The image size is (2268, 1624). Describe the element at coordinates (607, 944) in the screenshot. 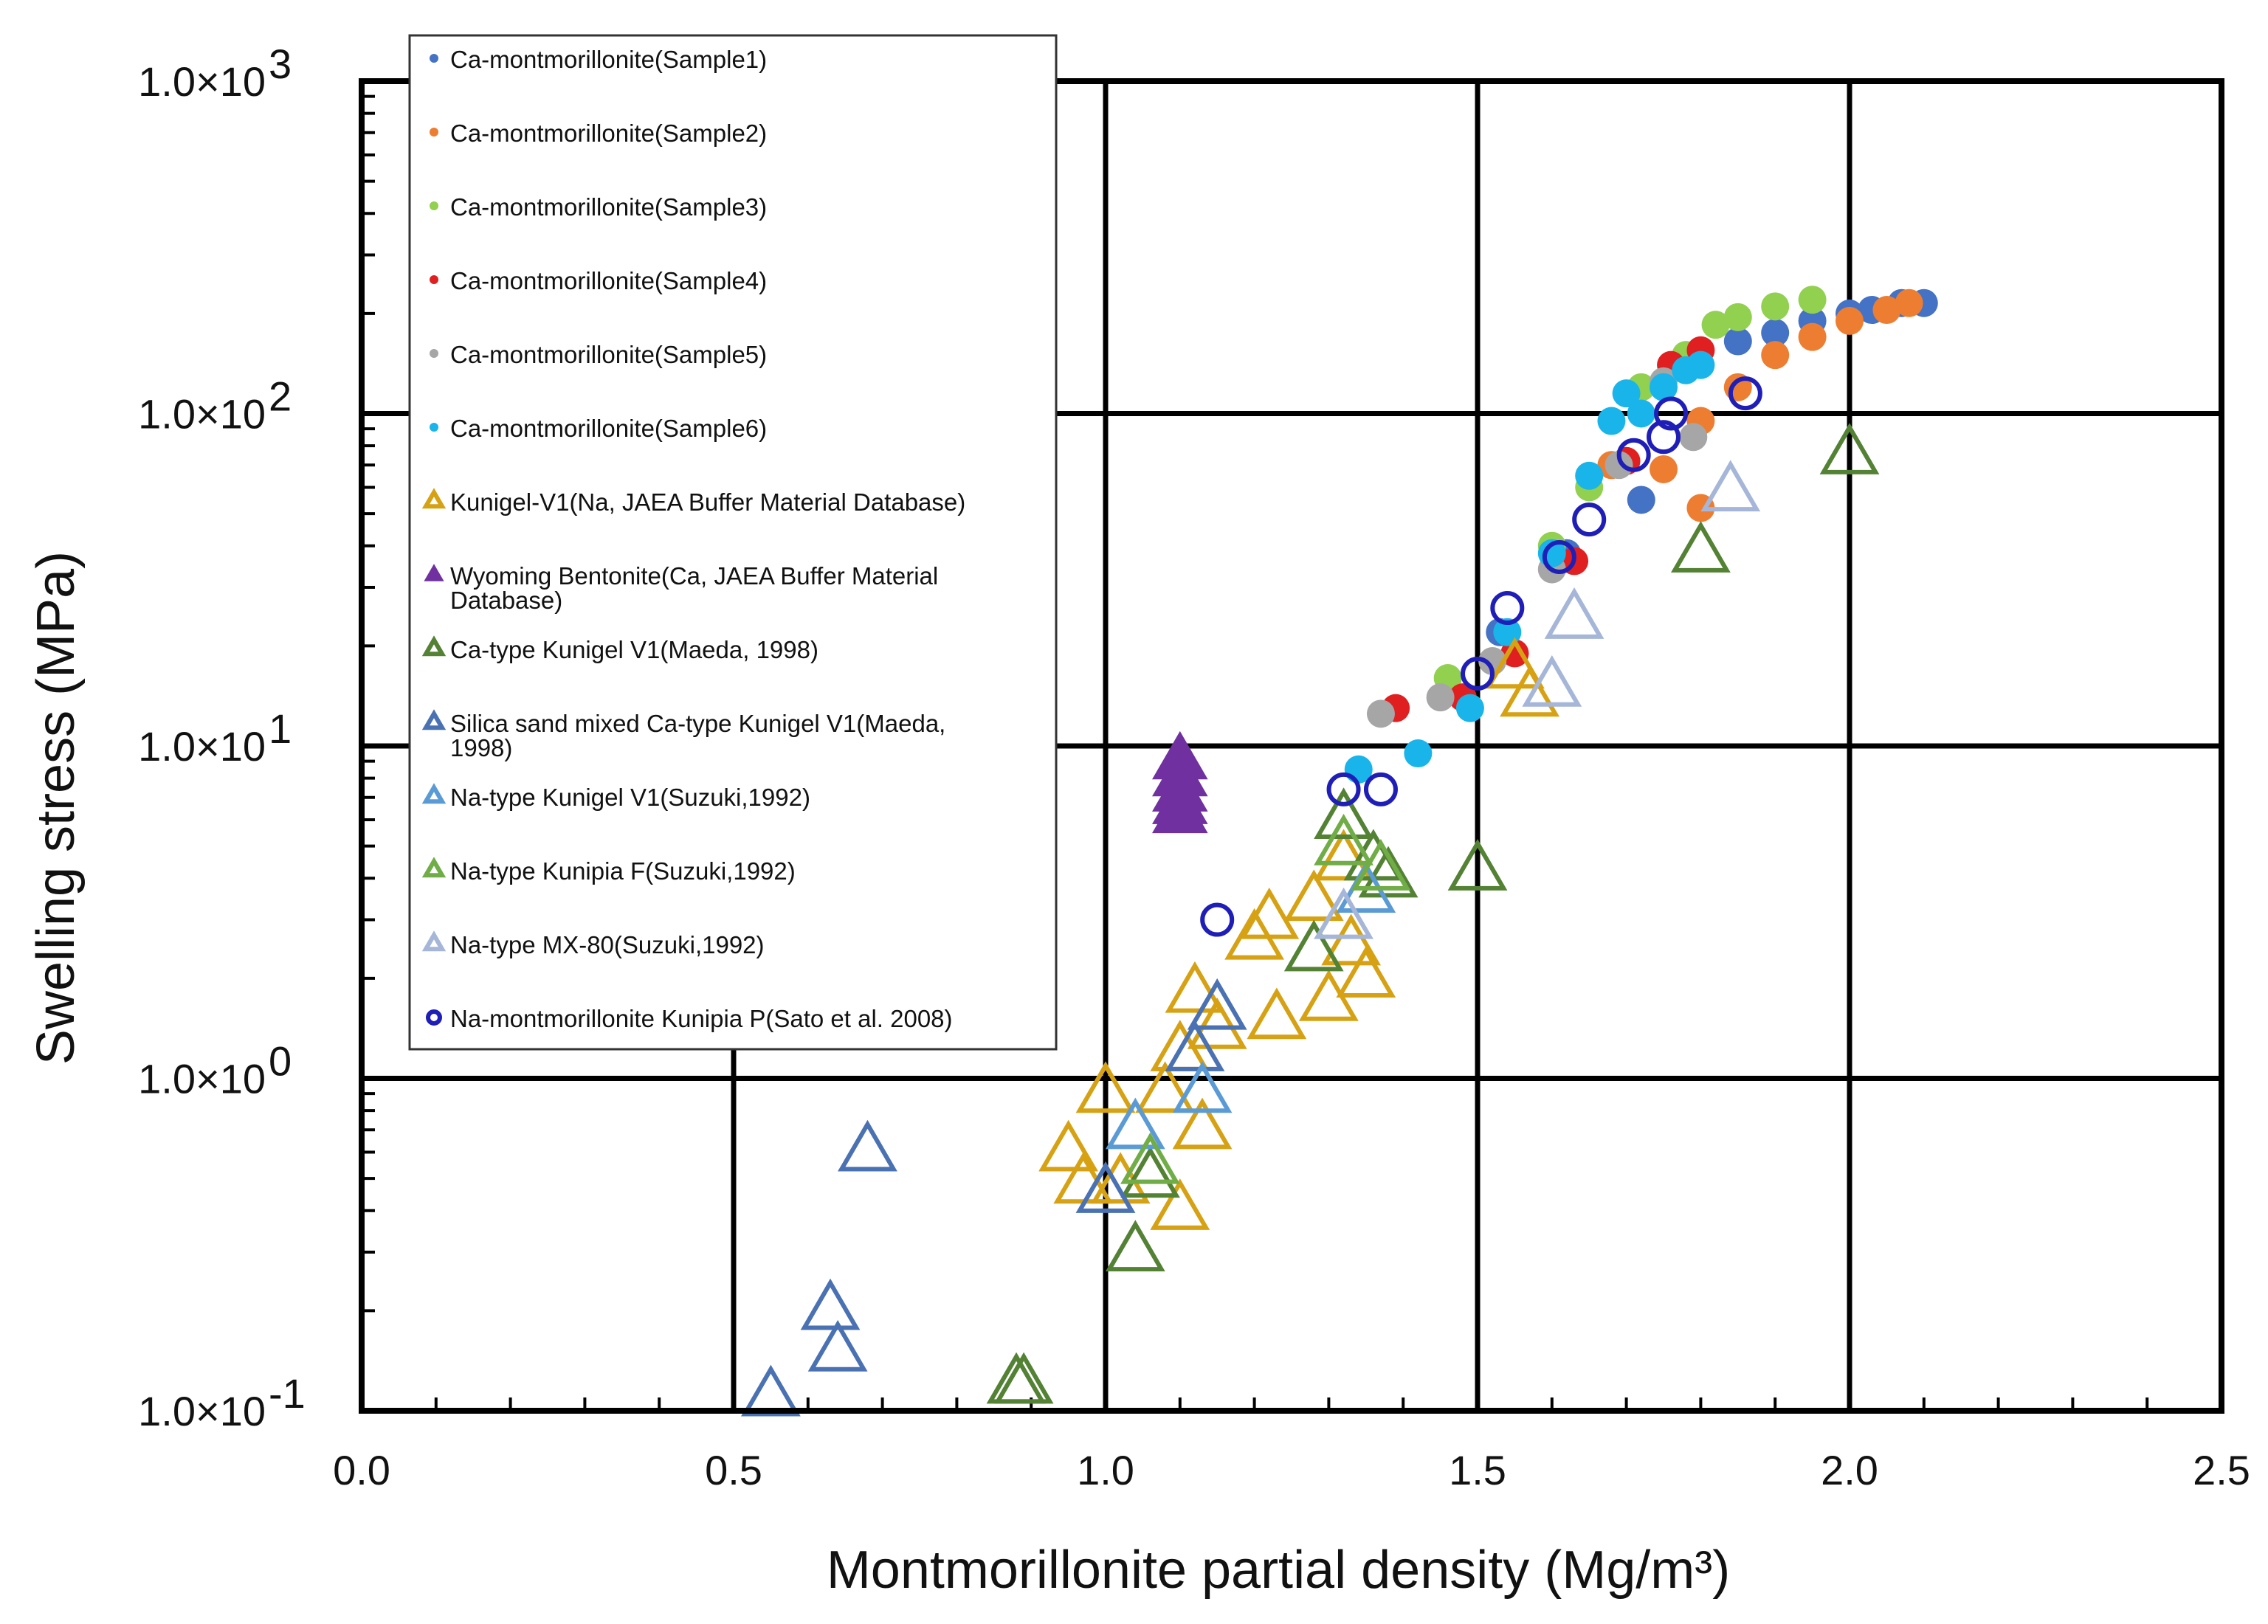

I see `legend-label: Na-type MX-80(Suzuki,1992)` at that location.